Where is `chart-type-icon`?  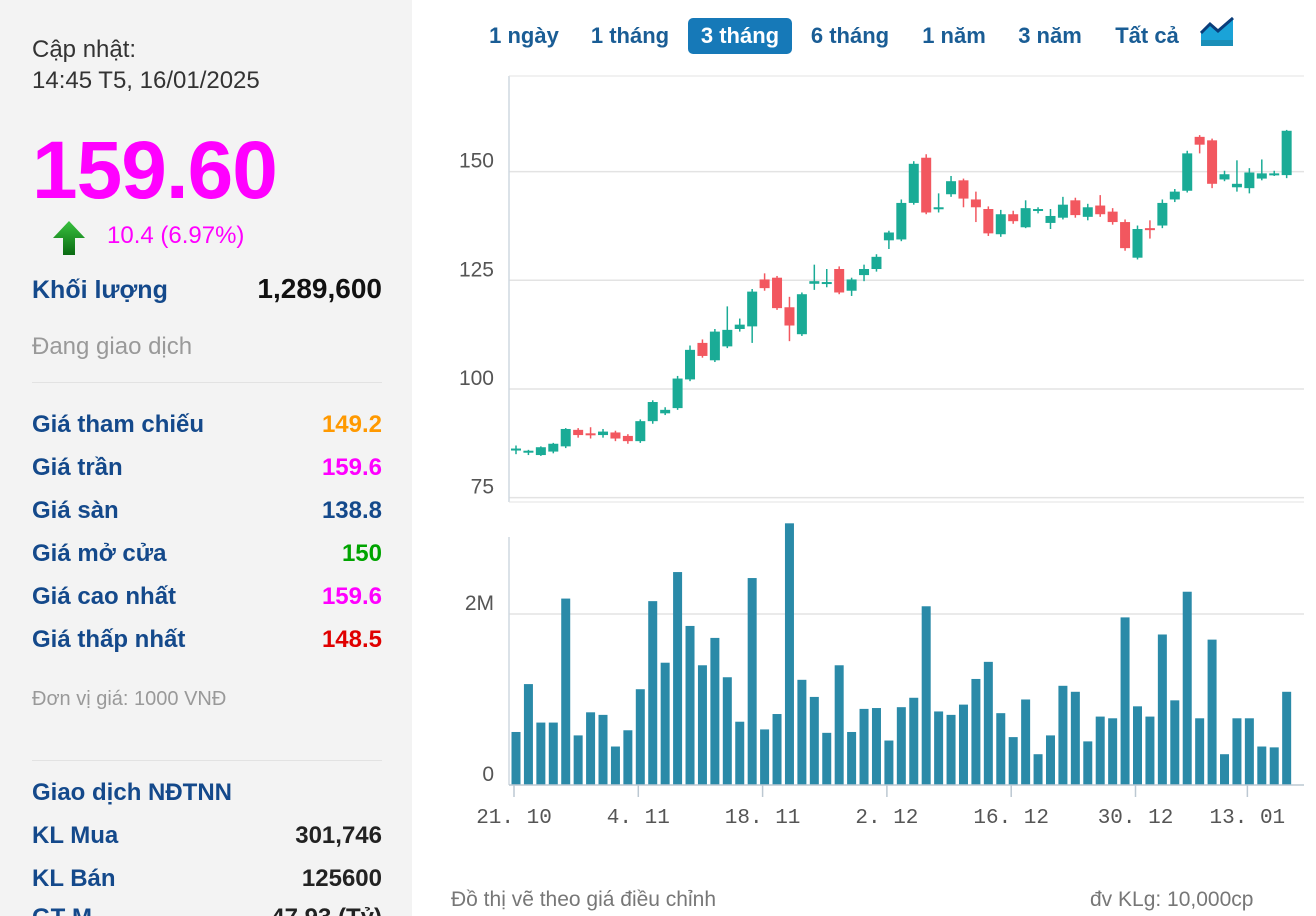 chart-type-icon is located at coordinates (1217, 32).